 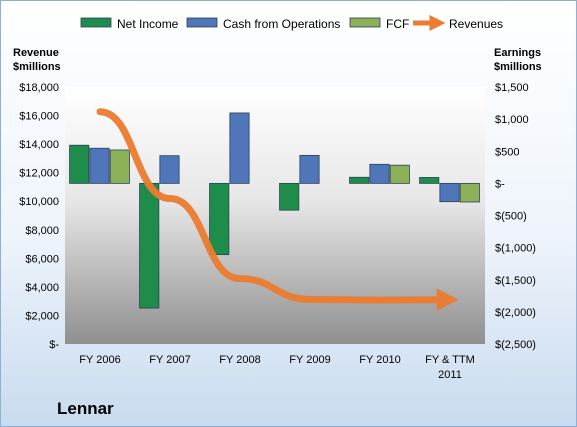 What do you see at coordinates (169, 360) in the screenshot?
I see `category-label: FY 2007` at bounding box center [169, 360].